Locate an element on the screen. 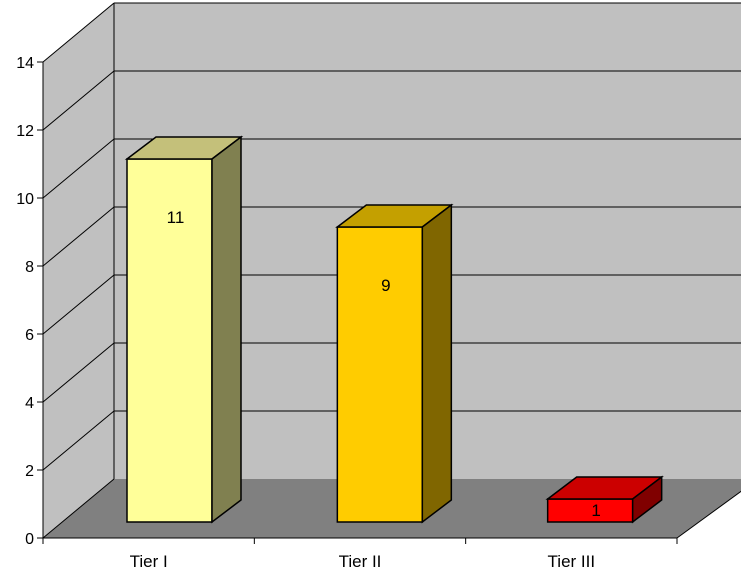 This screenshot has height=579, width=741. y-tick-label: 6 is located at coordinates (29, 335).